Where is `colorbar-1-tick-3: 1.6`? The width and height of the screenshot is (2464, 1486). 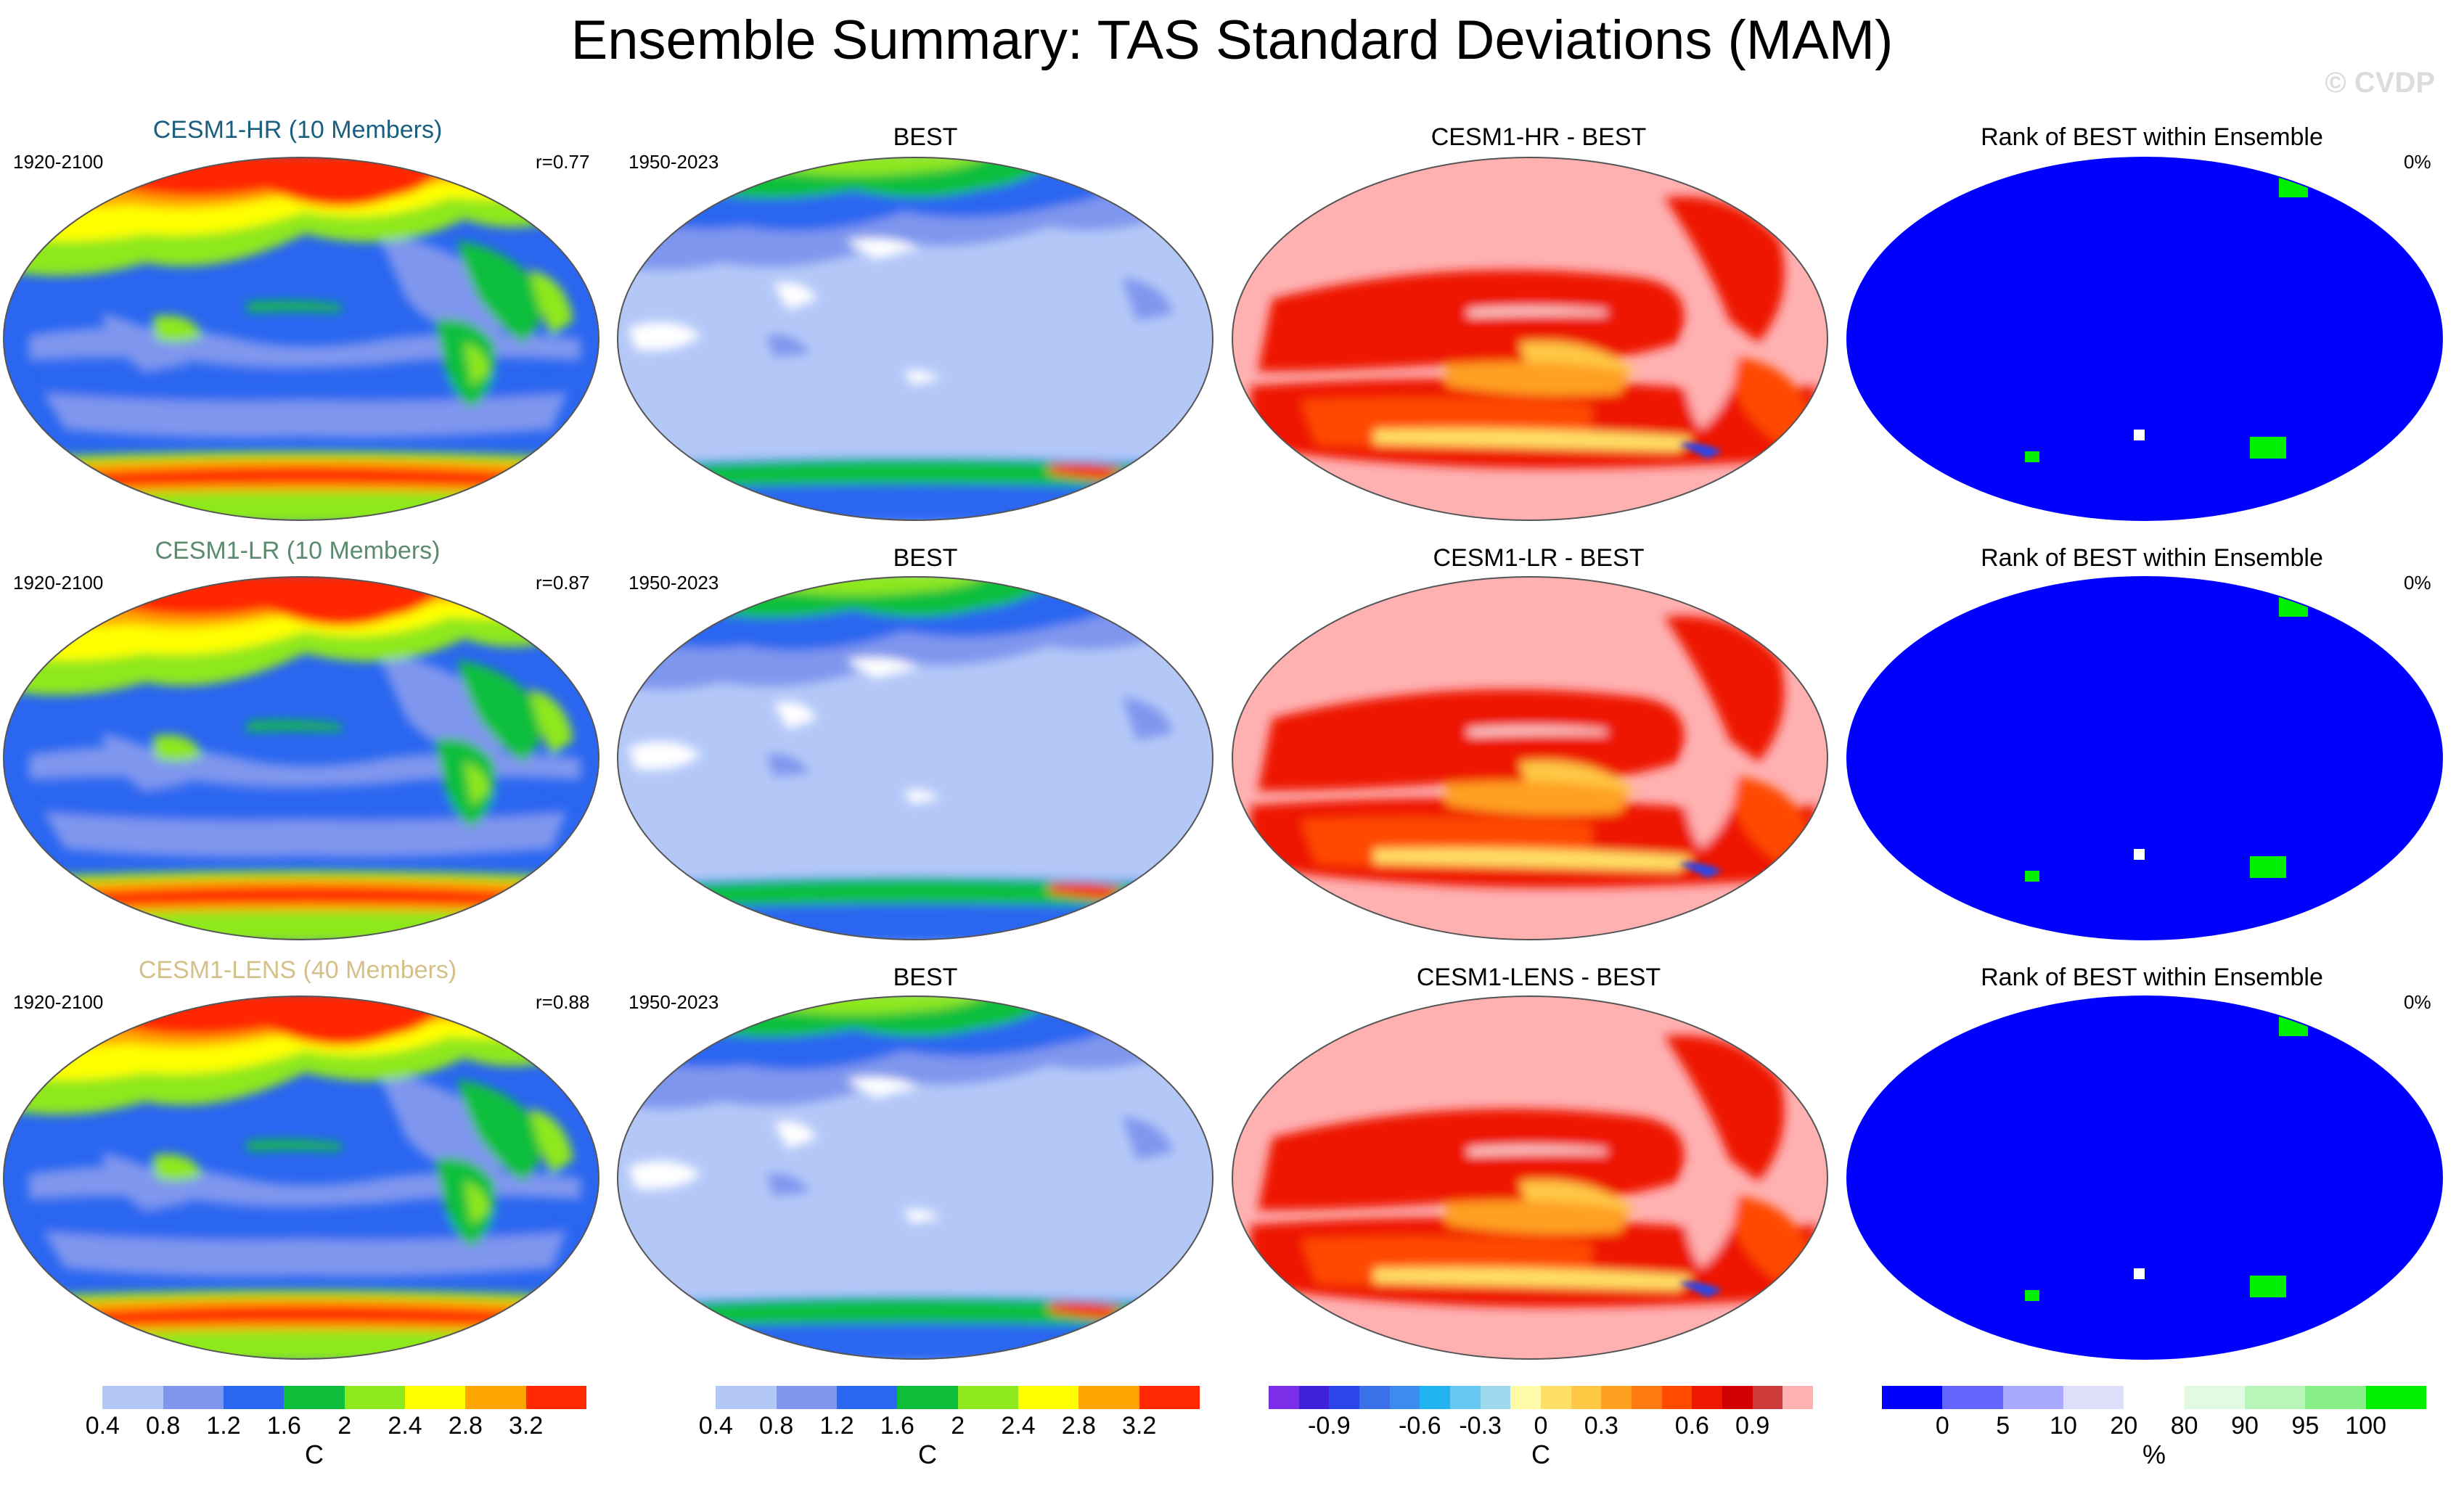 colorbar-1-tick-3: 1.6 is located at coordinates (897, 1426).